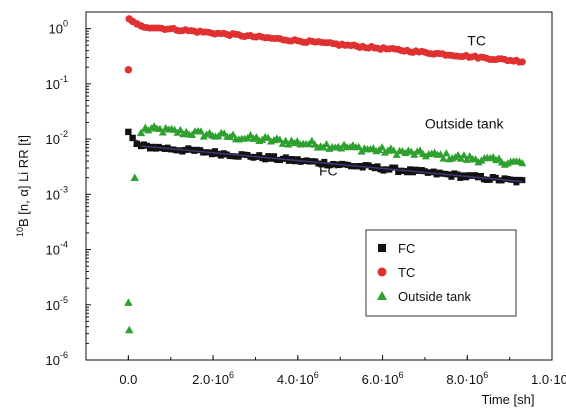 This screenshot has width=566, height=412. I want to click on y-axis-title: 10B [n, α] Li RR [t], so click(23, 186).